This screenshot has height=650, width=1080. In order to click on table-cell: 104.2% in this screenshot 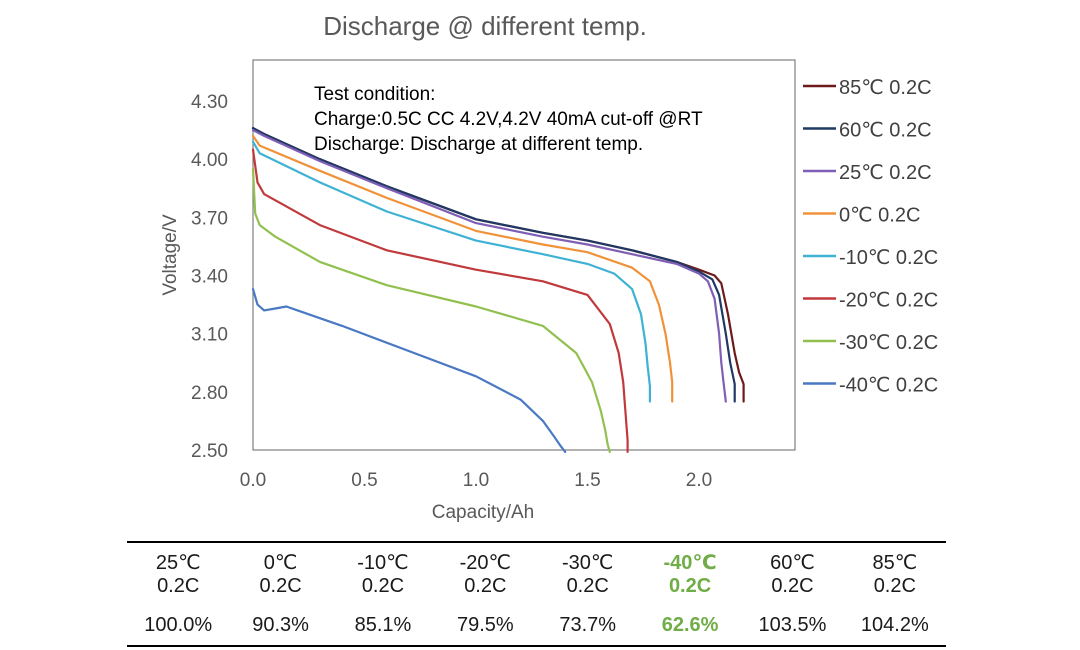, I will do `click(894, 624)`.